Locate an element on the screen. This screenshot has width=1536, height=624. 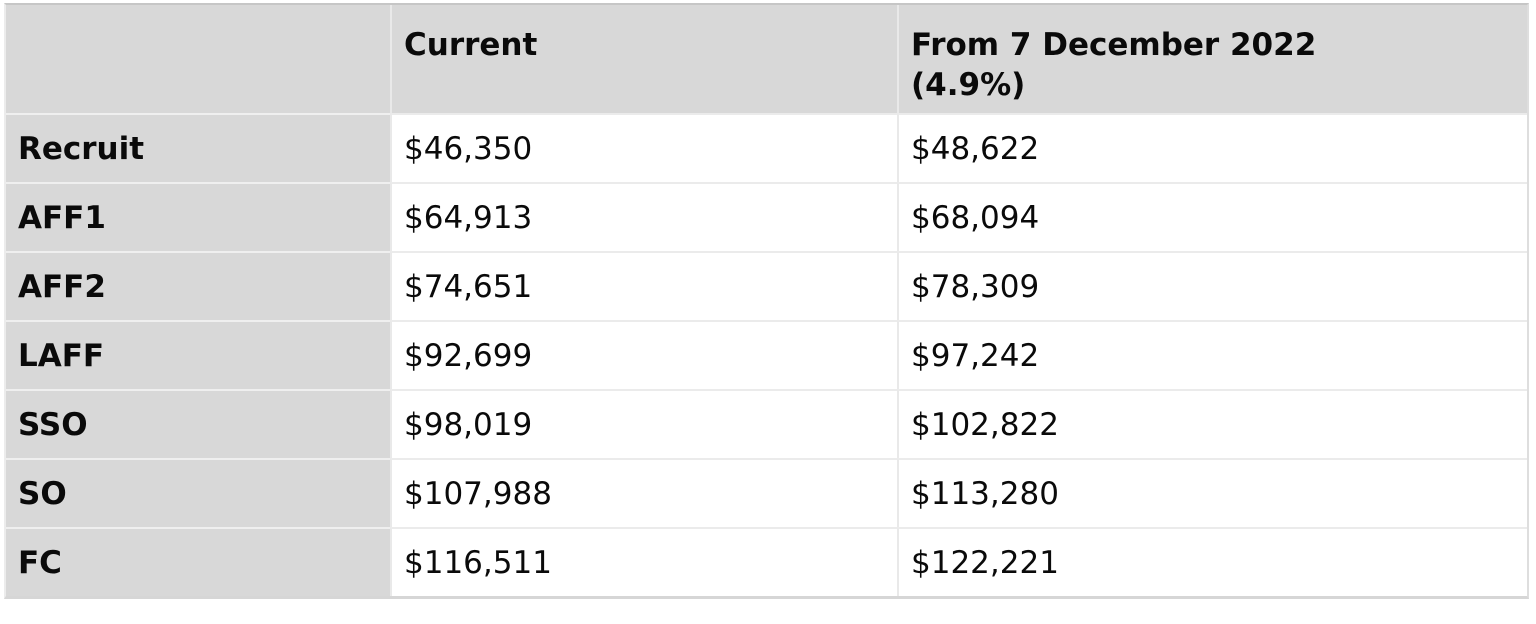
table-row-sso: SSO $98,019 $102,822 is located at coordinates (766, 423).